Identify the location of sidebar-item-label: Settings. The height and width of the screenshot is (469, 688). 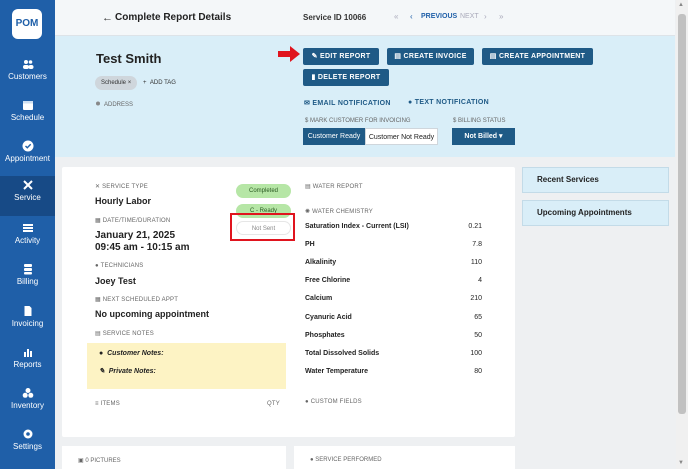
(27, 446).